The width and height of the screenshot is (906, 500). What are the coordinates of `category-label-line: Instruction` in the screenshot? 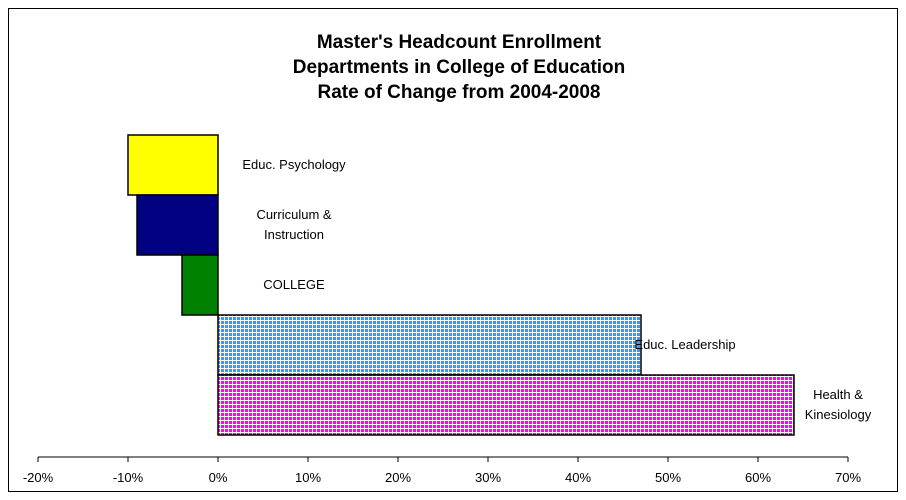 It's located at (294, 234).